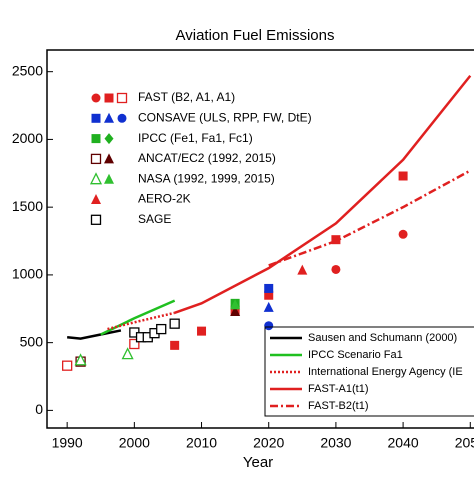 The image size is (474, 479). Describe the element at coordinates (27, 138) in the screenshot. I see `y-tick-label: 2000` at that location.